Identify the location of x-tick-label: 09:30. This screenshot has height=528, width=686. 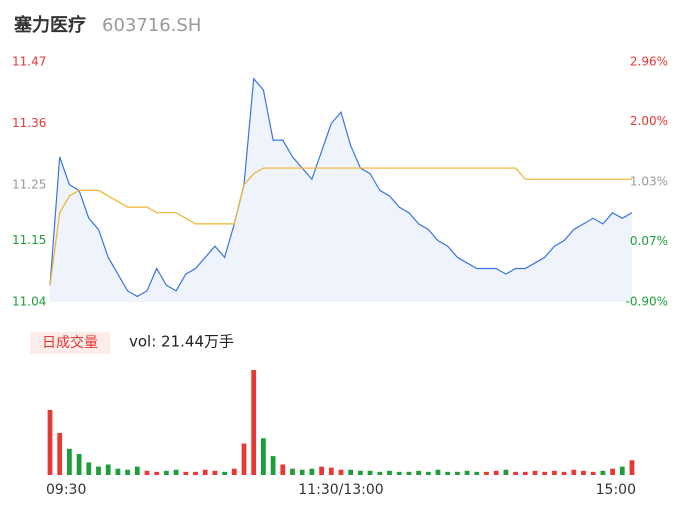
(66, 490).